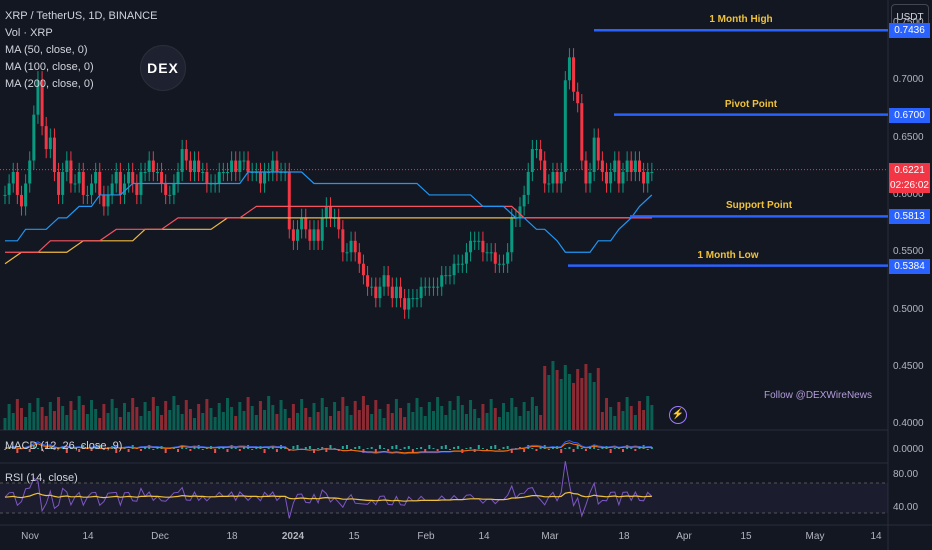  What do you see at coordinates (550, 536) in the screenshot?
I see `x-axis-tick: Mar` at bounding box center [550, 536].